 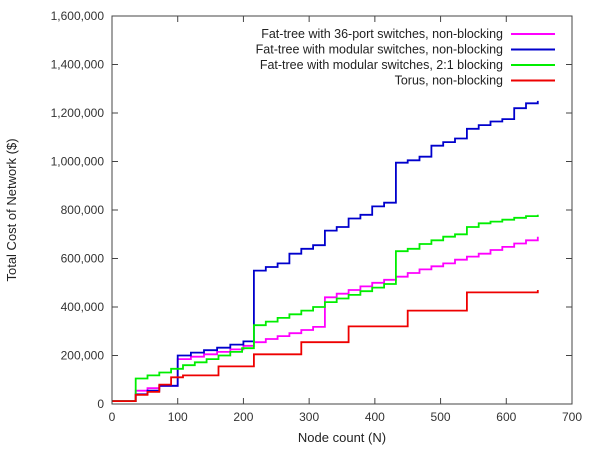 I want to click on x-tick-label: 0, so click(x=112, y=417).